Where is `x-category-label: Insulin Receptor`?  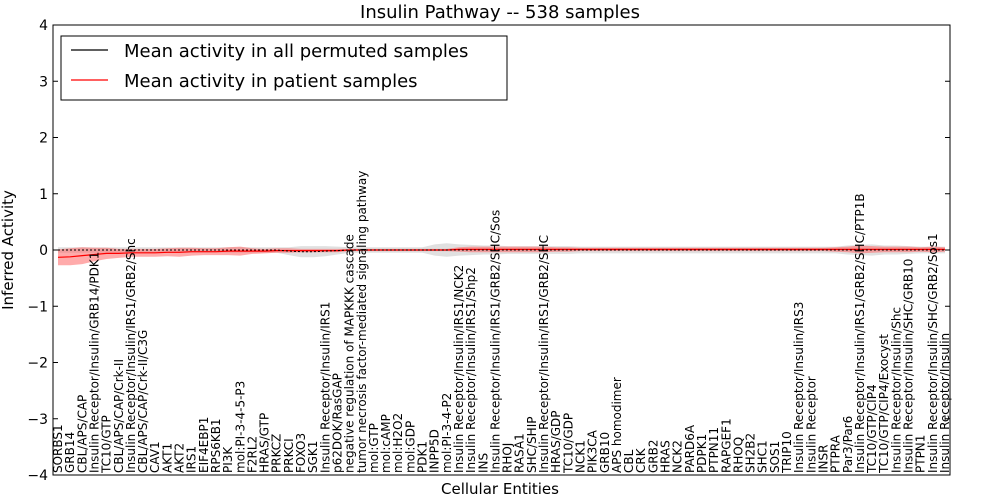 x-category-label: Insulin Receptor is located at coordinates (811, 424).